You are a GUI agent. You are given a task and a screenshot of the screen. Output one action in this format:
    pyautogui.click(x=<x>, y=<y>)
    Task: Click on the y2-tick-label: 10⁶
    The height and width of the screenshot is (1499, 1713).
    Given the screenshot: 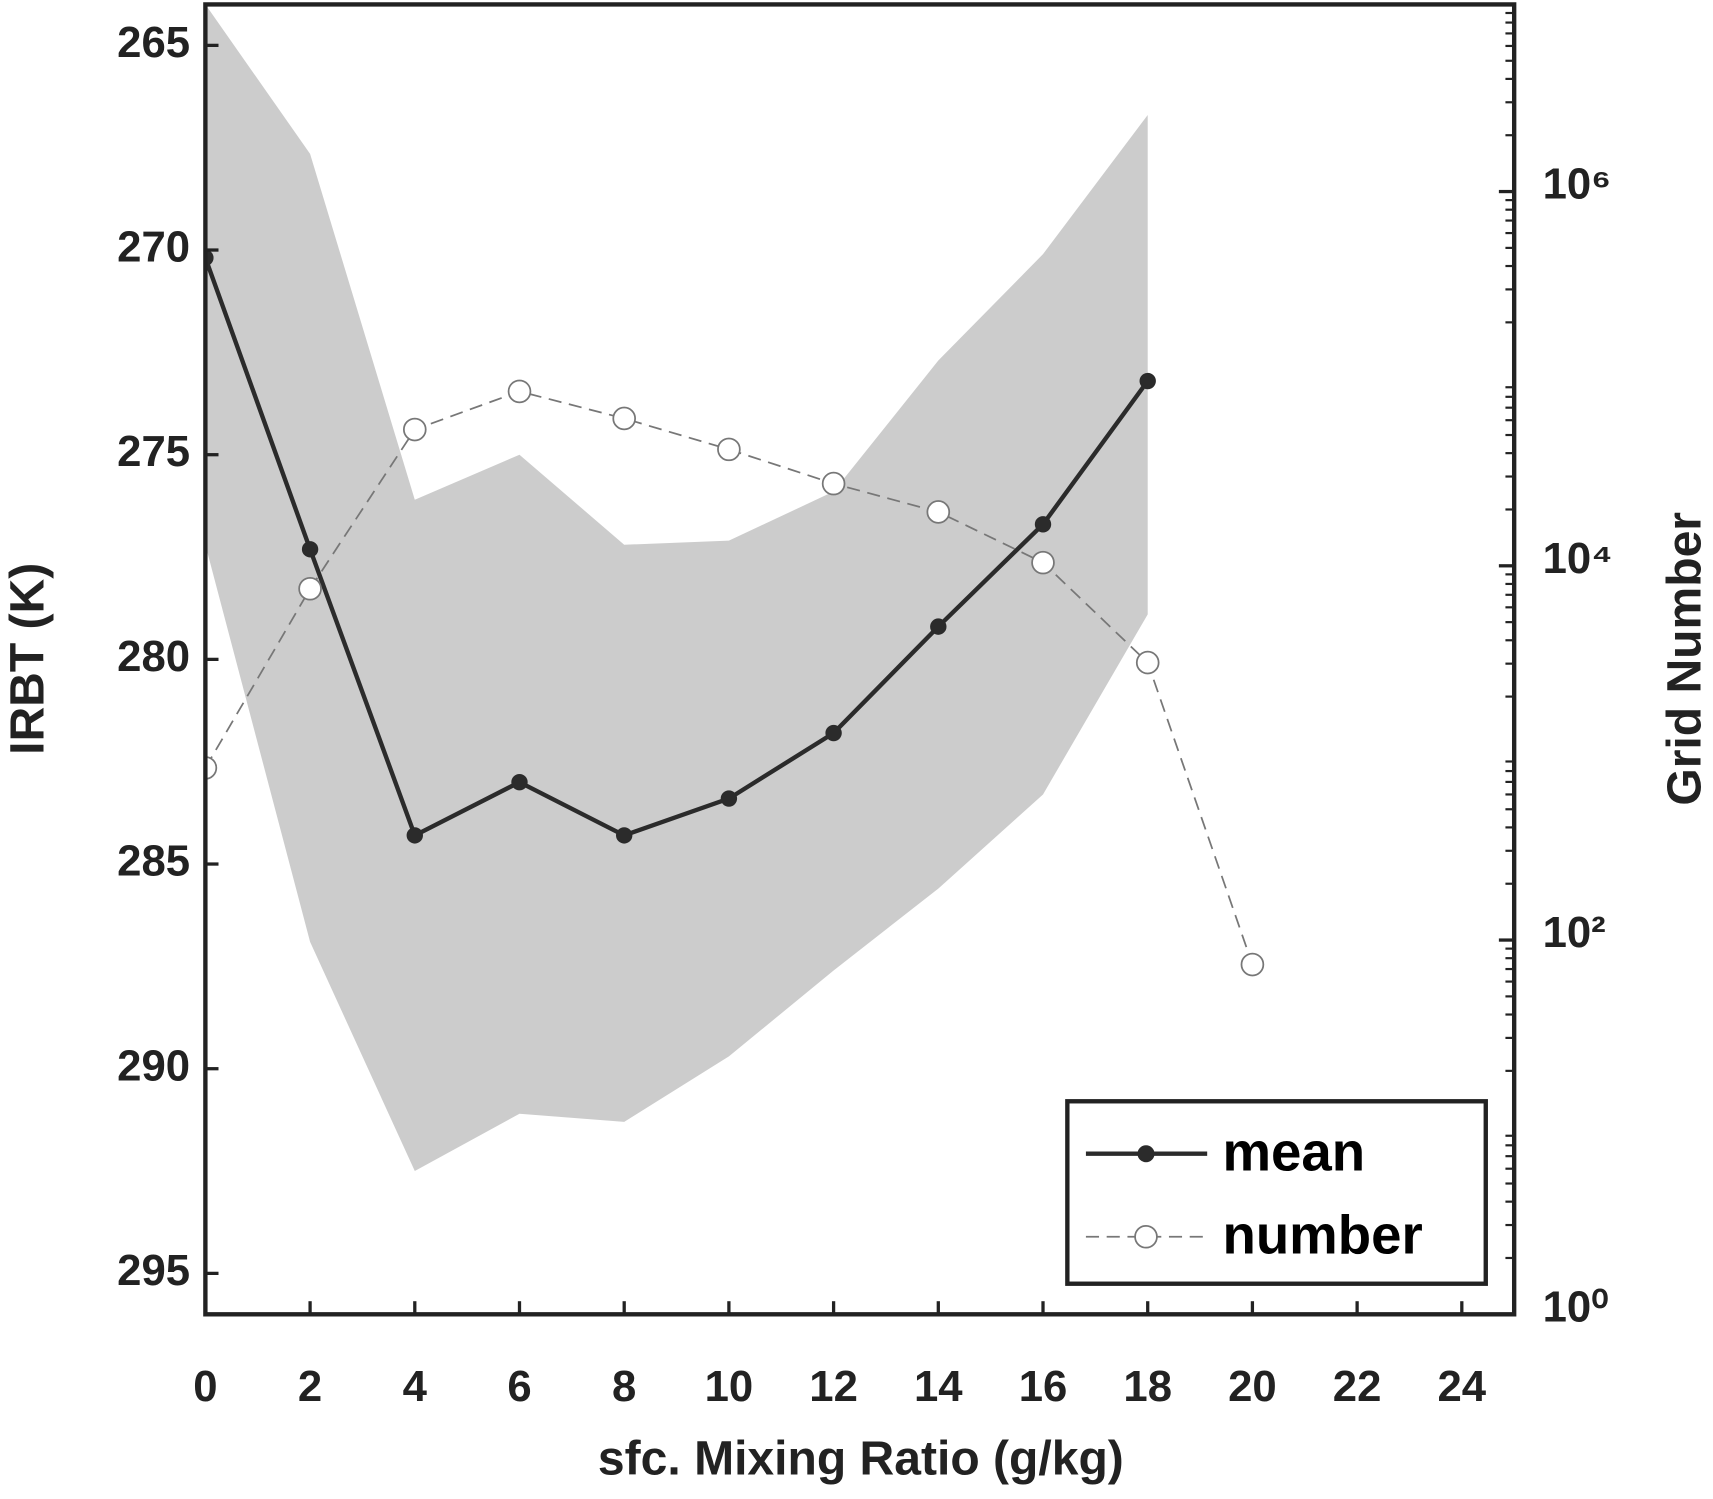 What is the action you would take?
    pyautogui.click(x=1577, y=184)
    